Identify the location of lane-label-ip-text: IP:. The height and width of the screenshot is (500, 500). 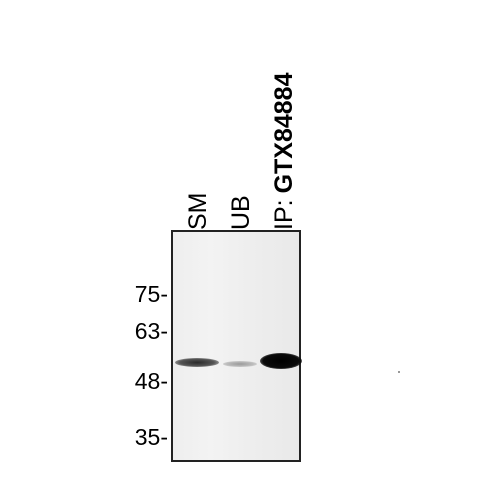
(284, 214).